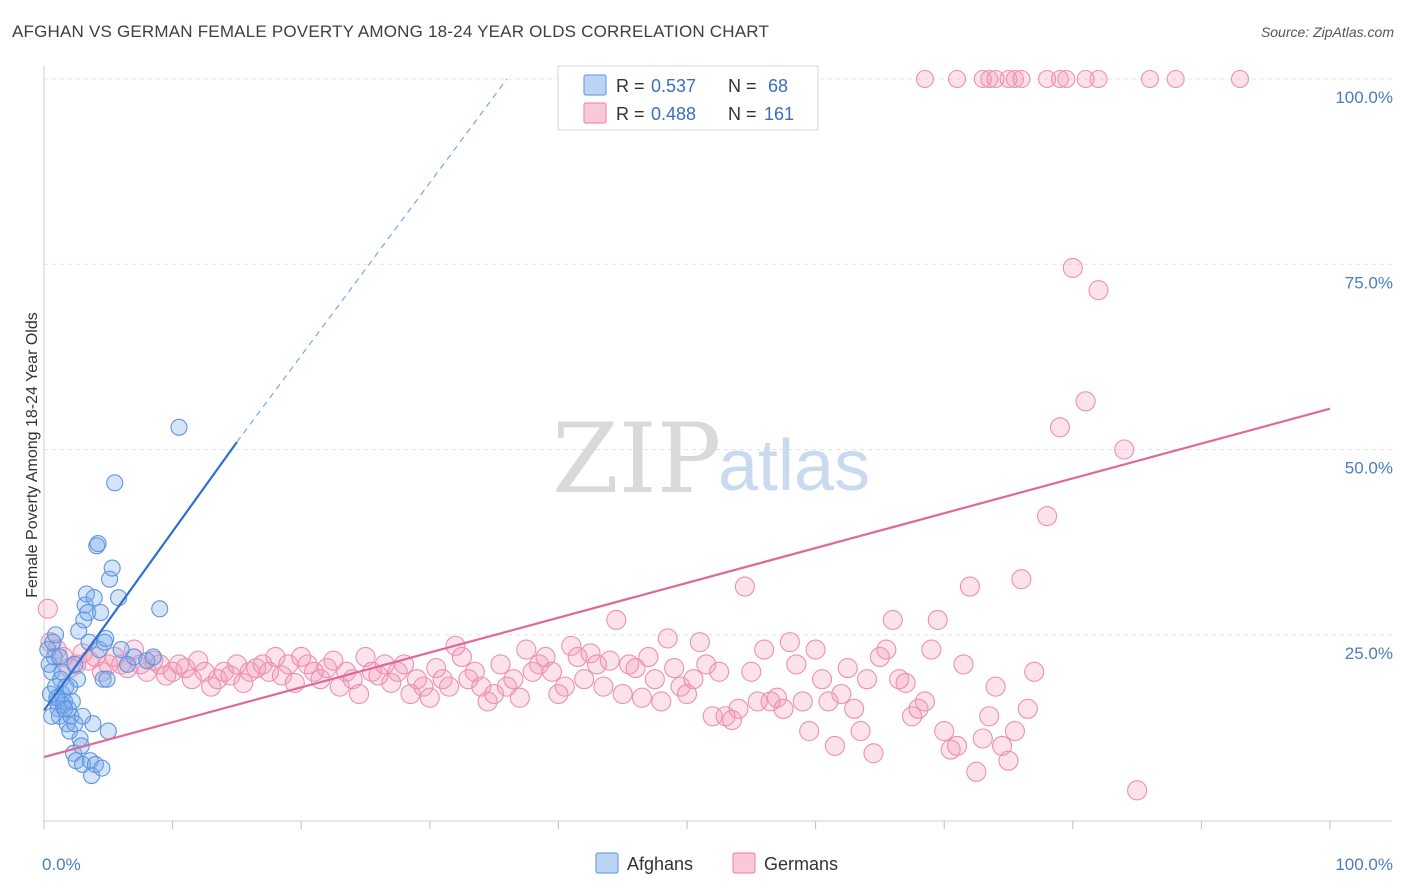  Describe the element at coordinates (595, 85) in the screenshot. I see `legend-swatch-afghans` at that location.